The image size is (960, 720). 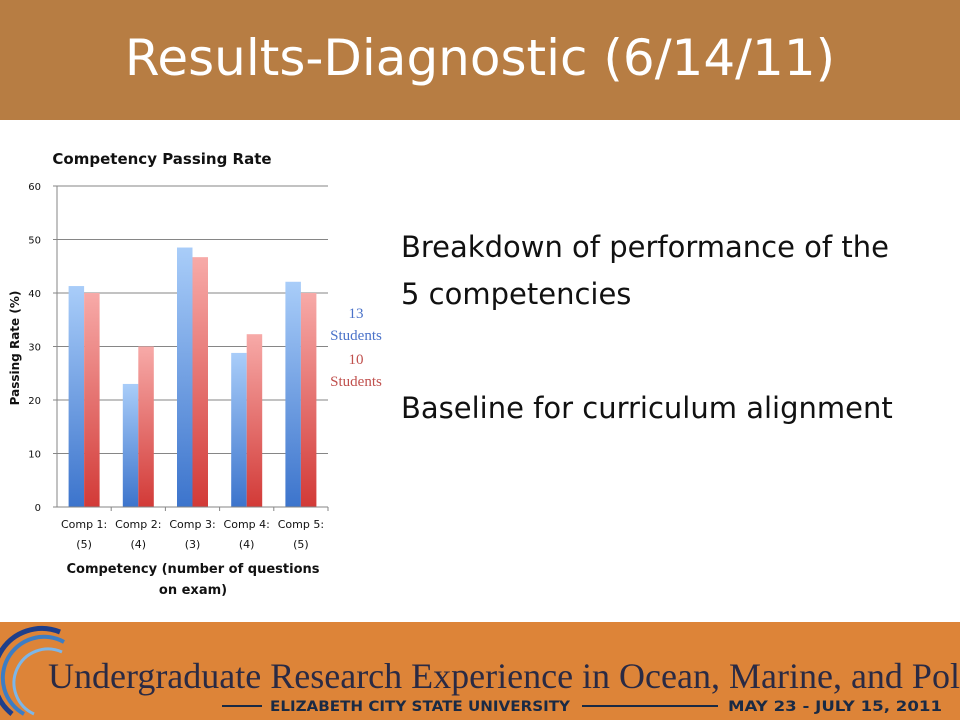 I want to click on bars, so click(x=192, y=377).